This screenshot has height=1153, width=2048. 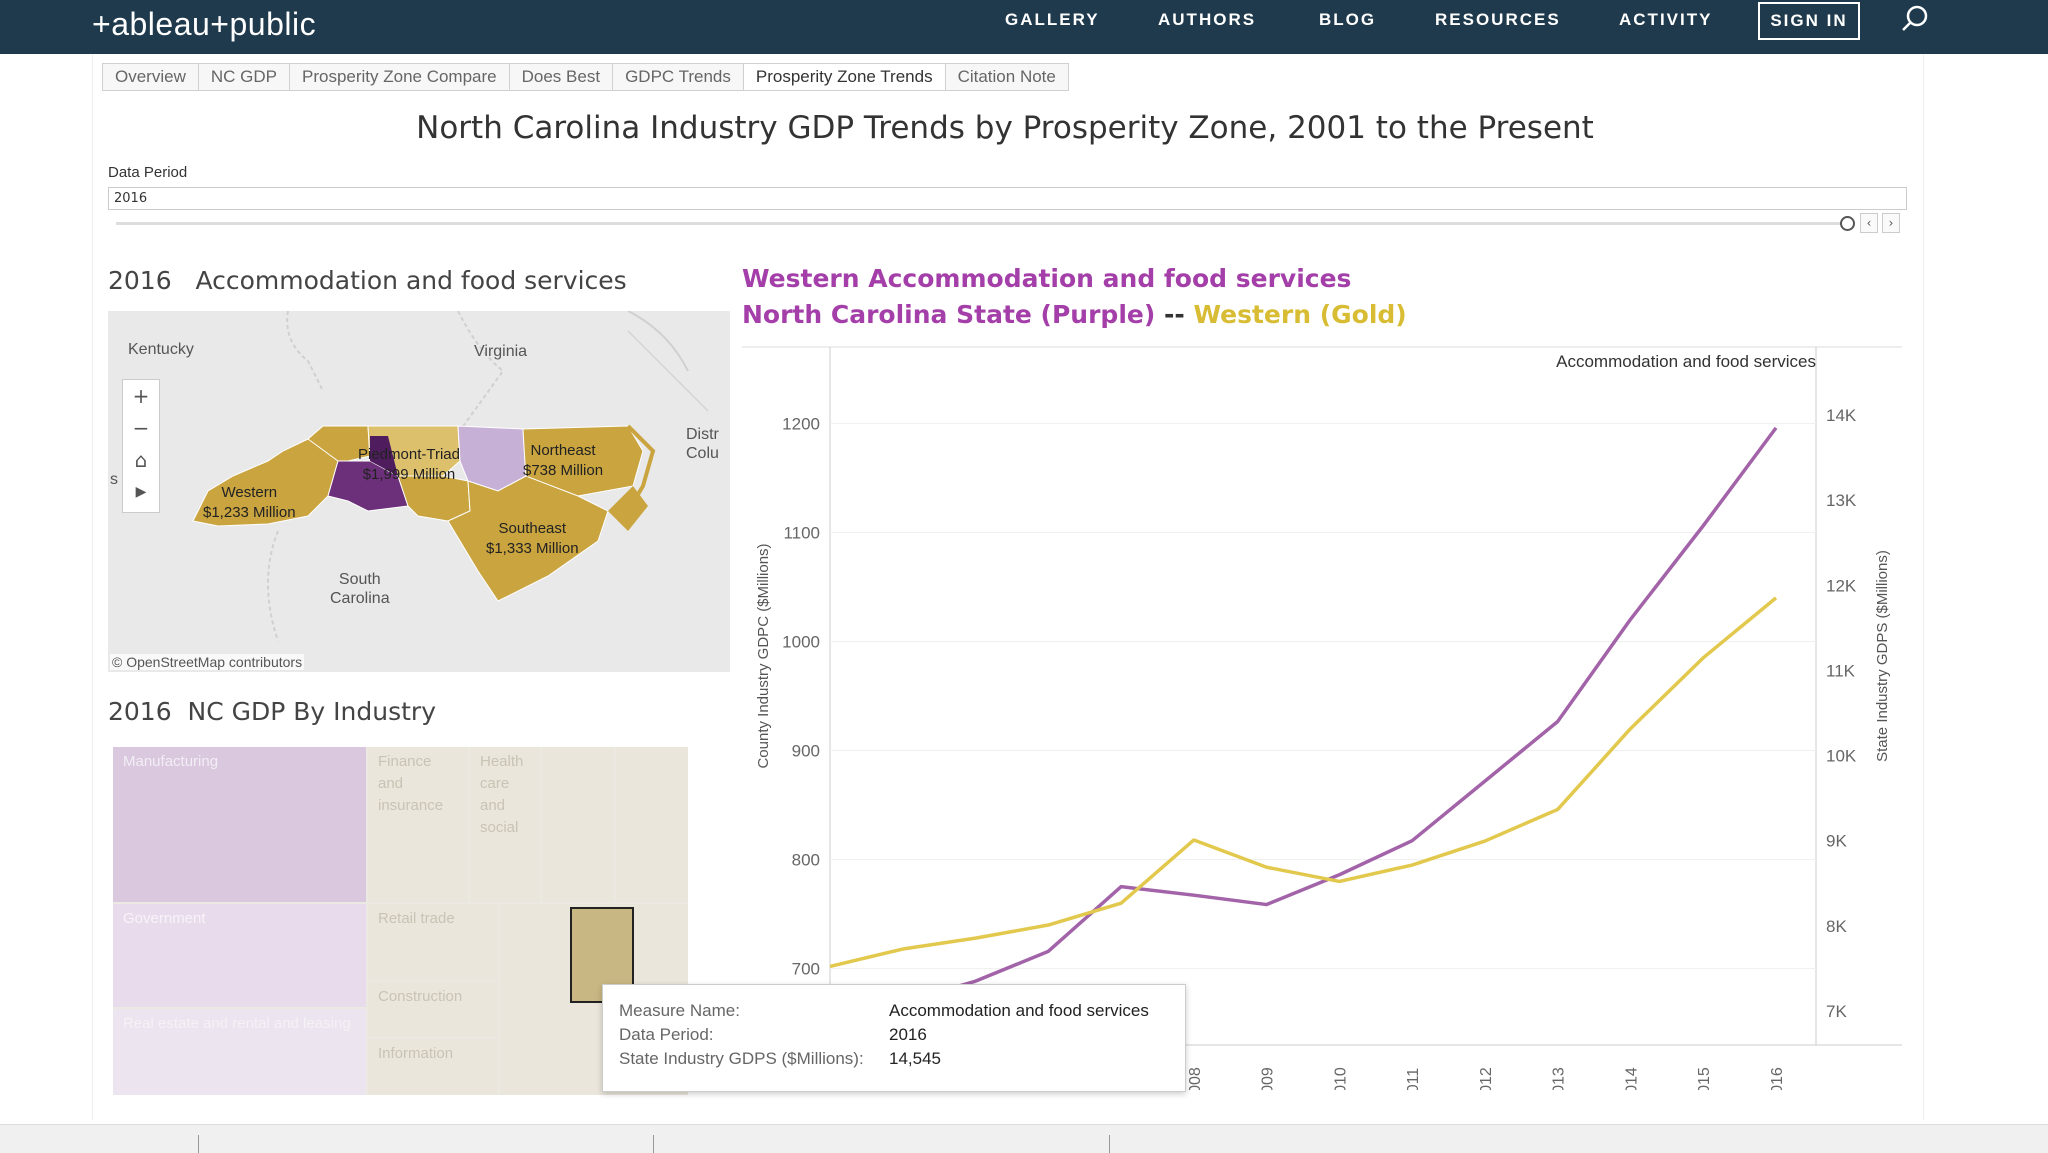 I want to click on zoom-in-icon: +, so click(x=141, y=396).